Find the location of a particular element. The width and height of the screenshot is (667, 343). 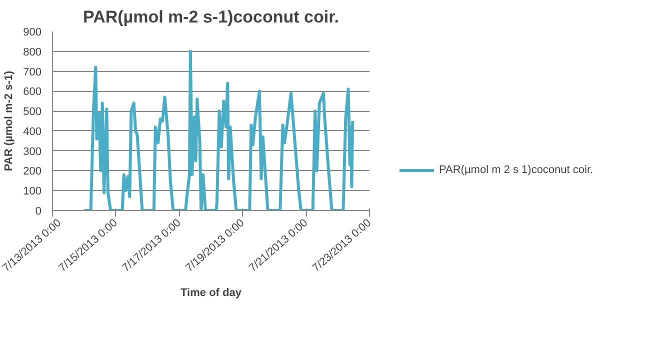

y-axis-title: PAR (µmol m-2 s-1) is located at coordinates (9, 121).